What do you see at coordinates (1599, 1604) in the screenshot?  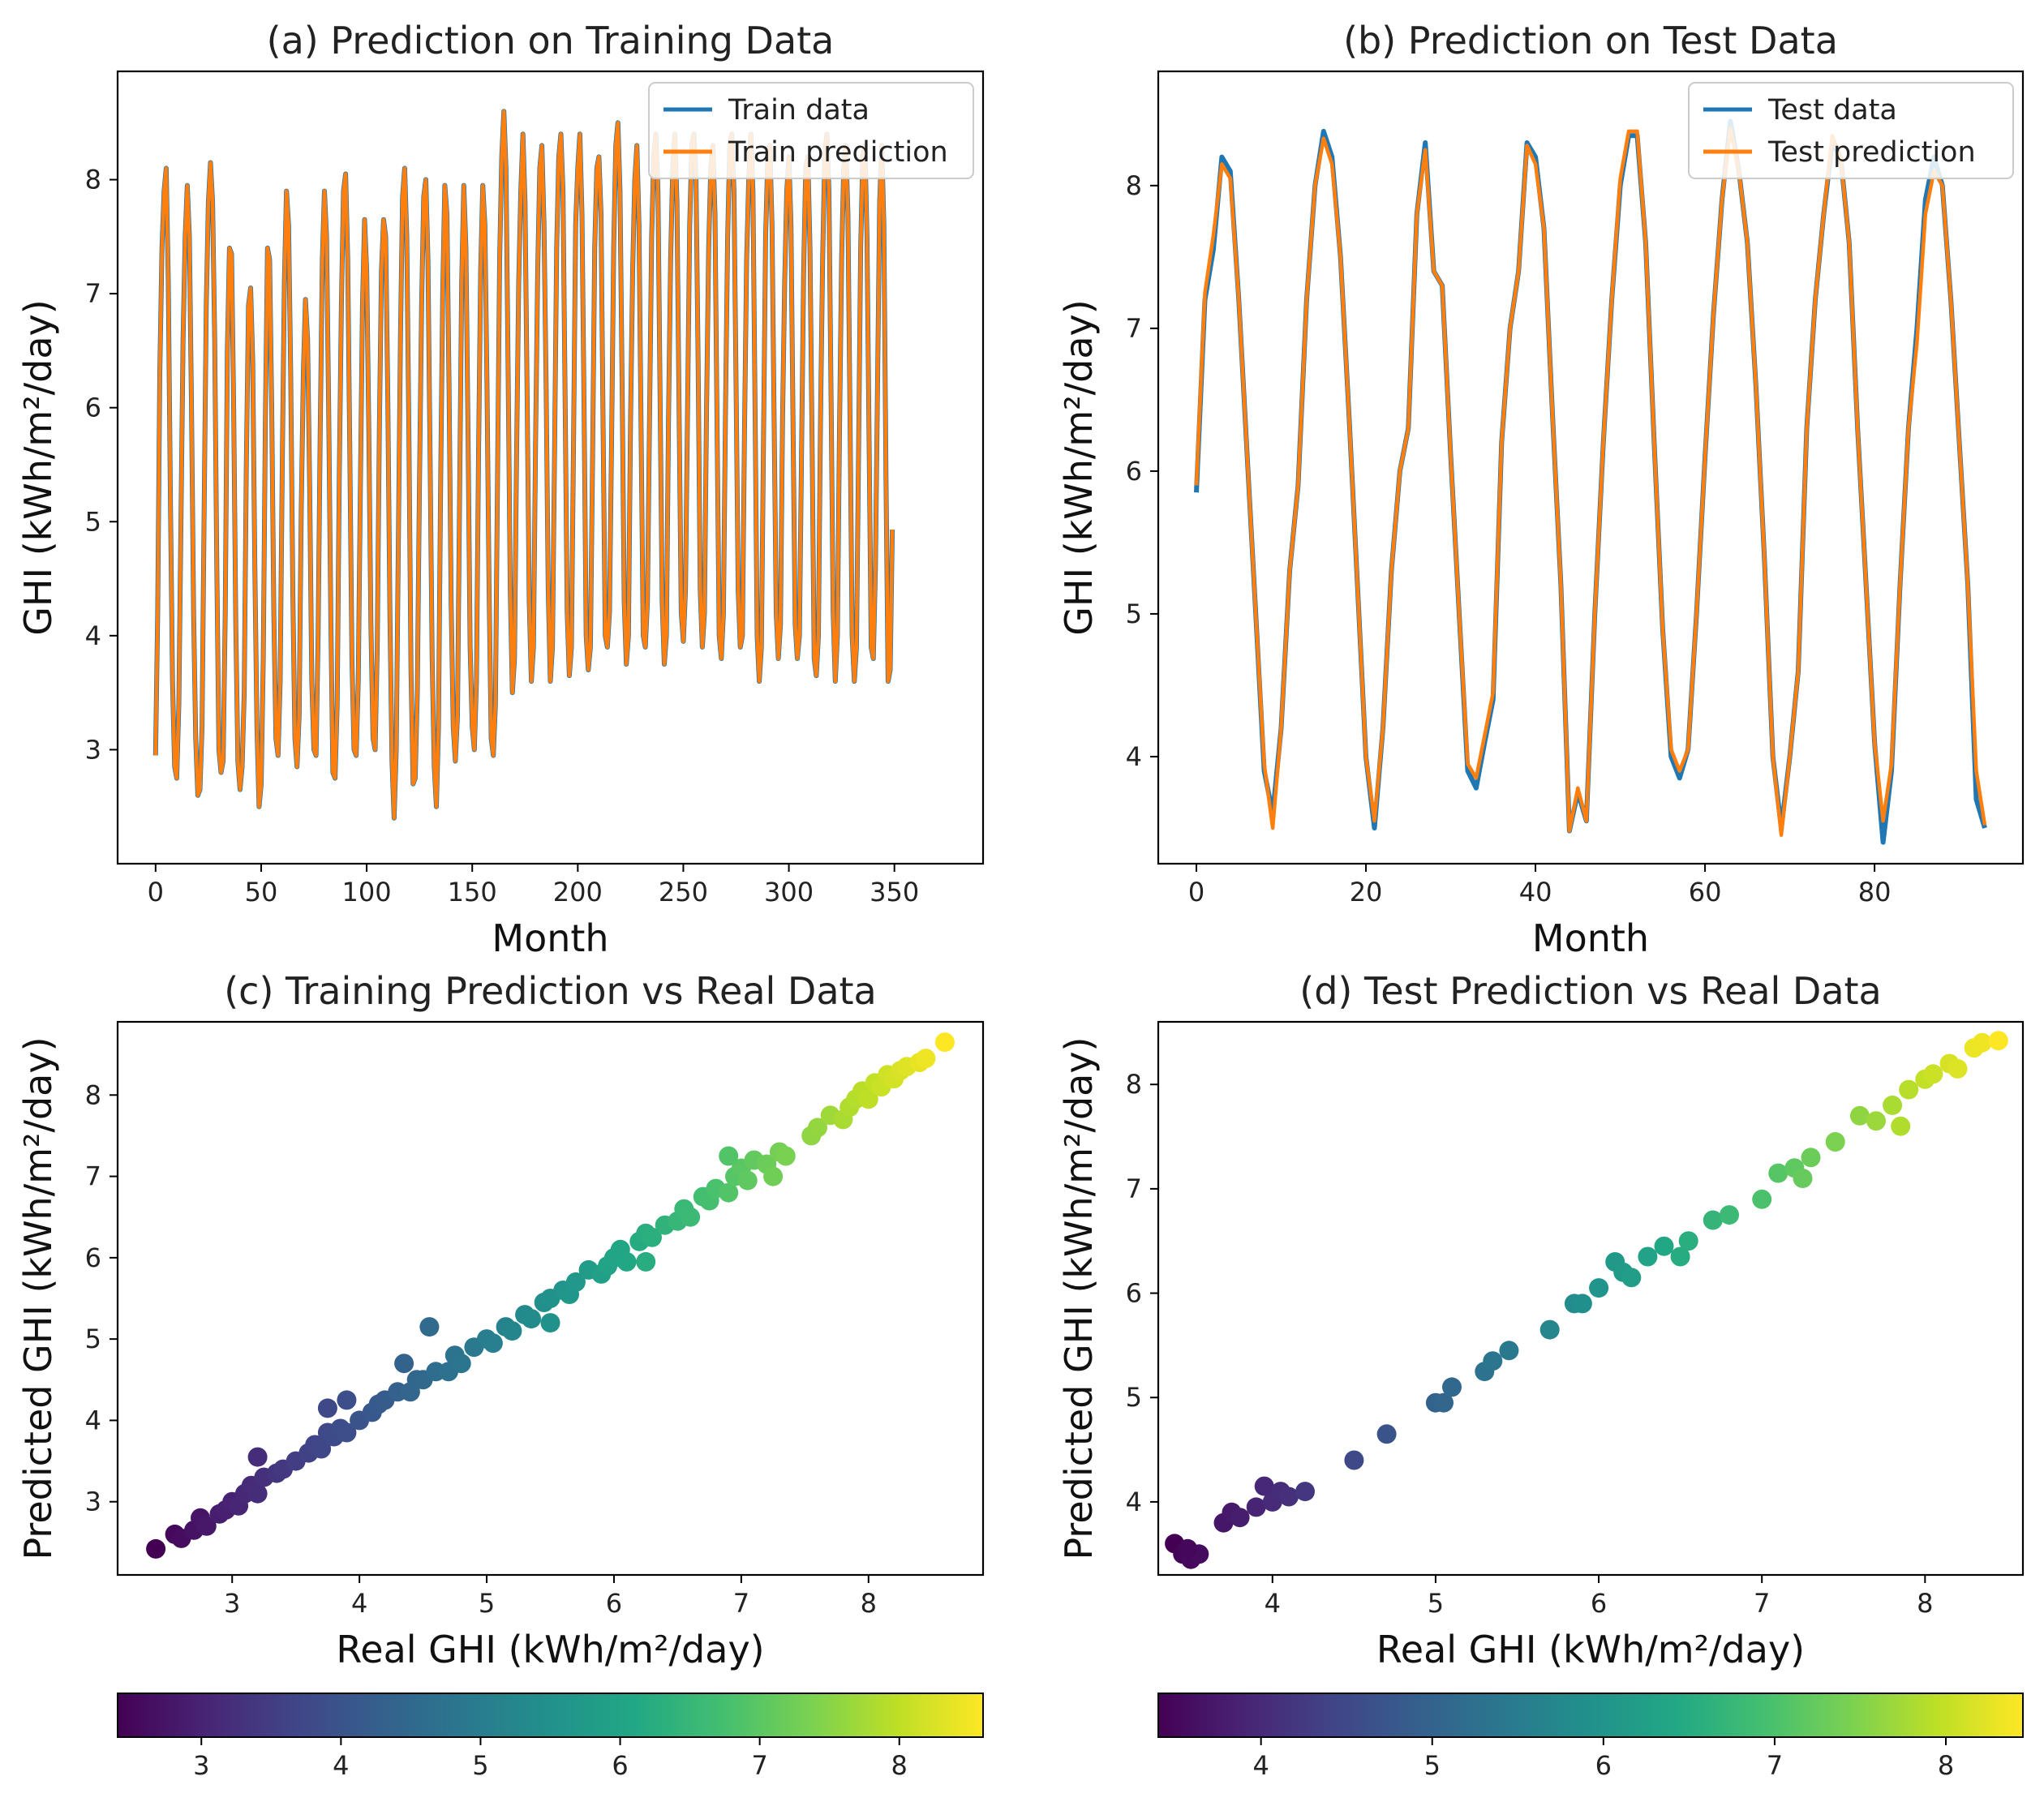 I see `x-tick-label: 6` at bounding box center [1599, 1604].